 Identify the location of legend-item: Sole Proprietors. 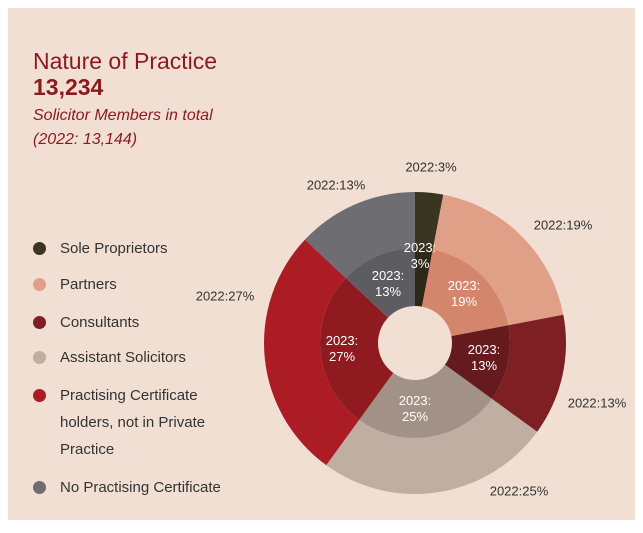
(138, 248).